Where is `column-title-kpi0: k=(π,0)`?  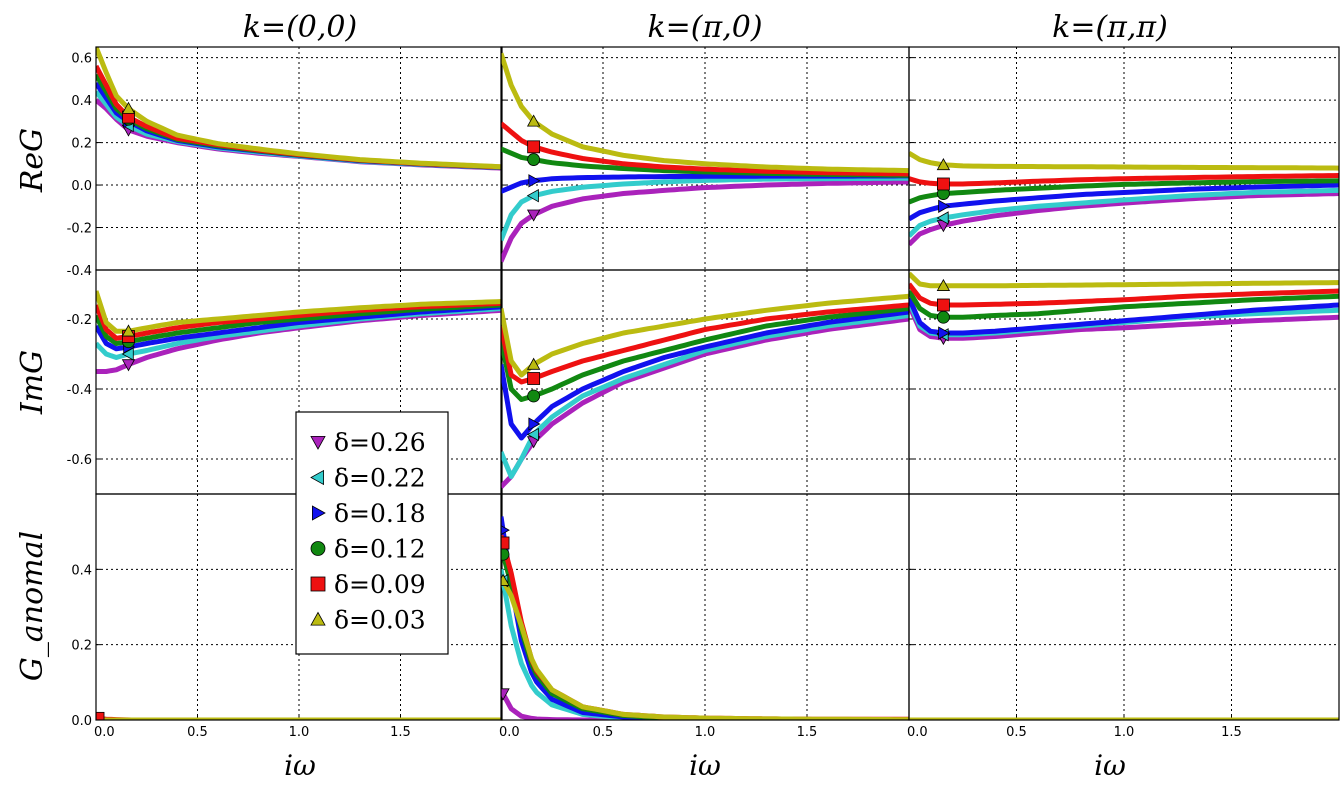 column-title-kpi0: k=(π,0) is located at coordinates (704, 27).